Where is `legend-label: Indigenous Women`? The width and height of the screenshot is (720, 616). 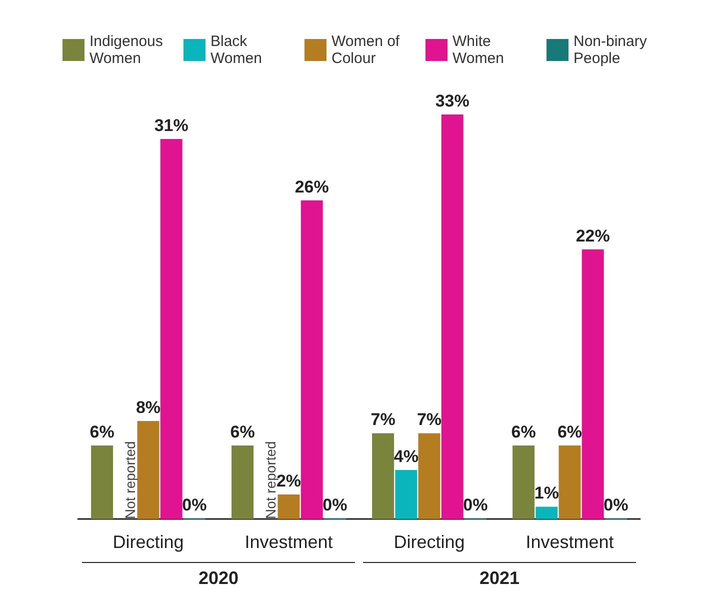 legend-label: Indigenous Women is located at coordinates (129, 50).